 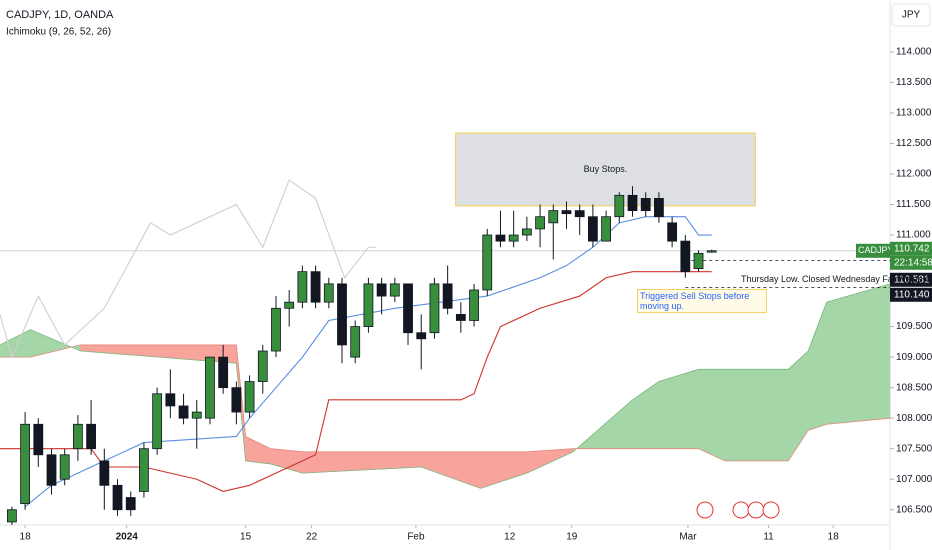 I want to click on last-price-tag: 110.742, so click(x=912, y=248).